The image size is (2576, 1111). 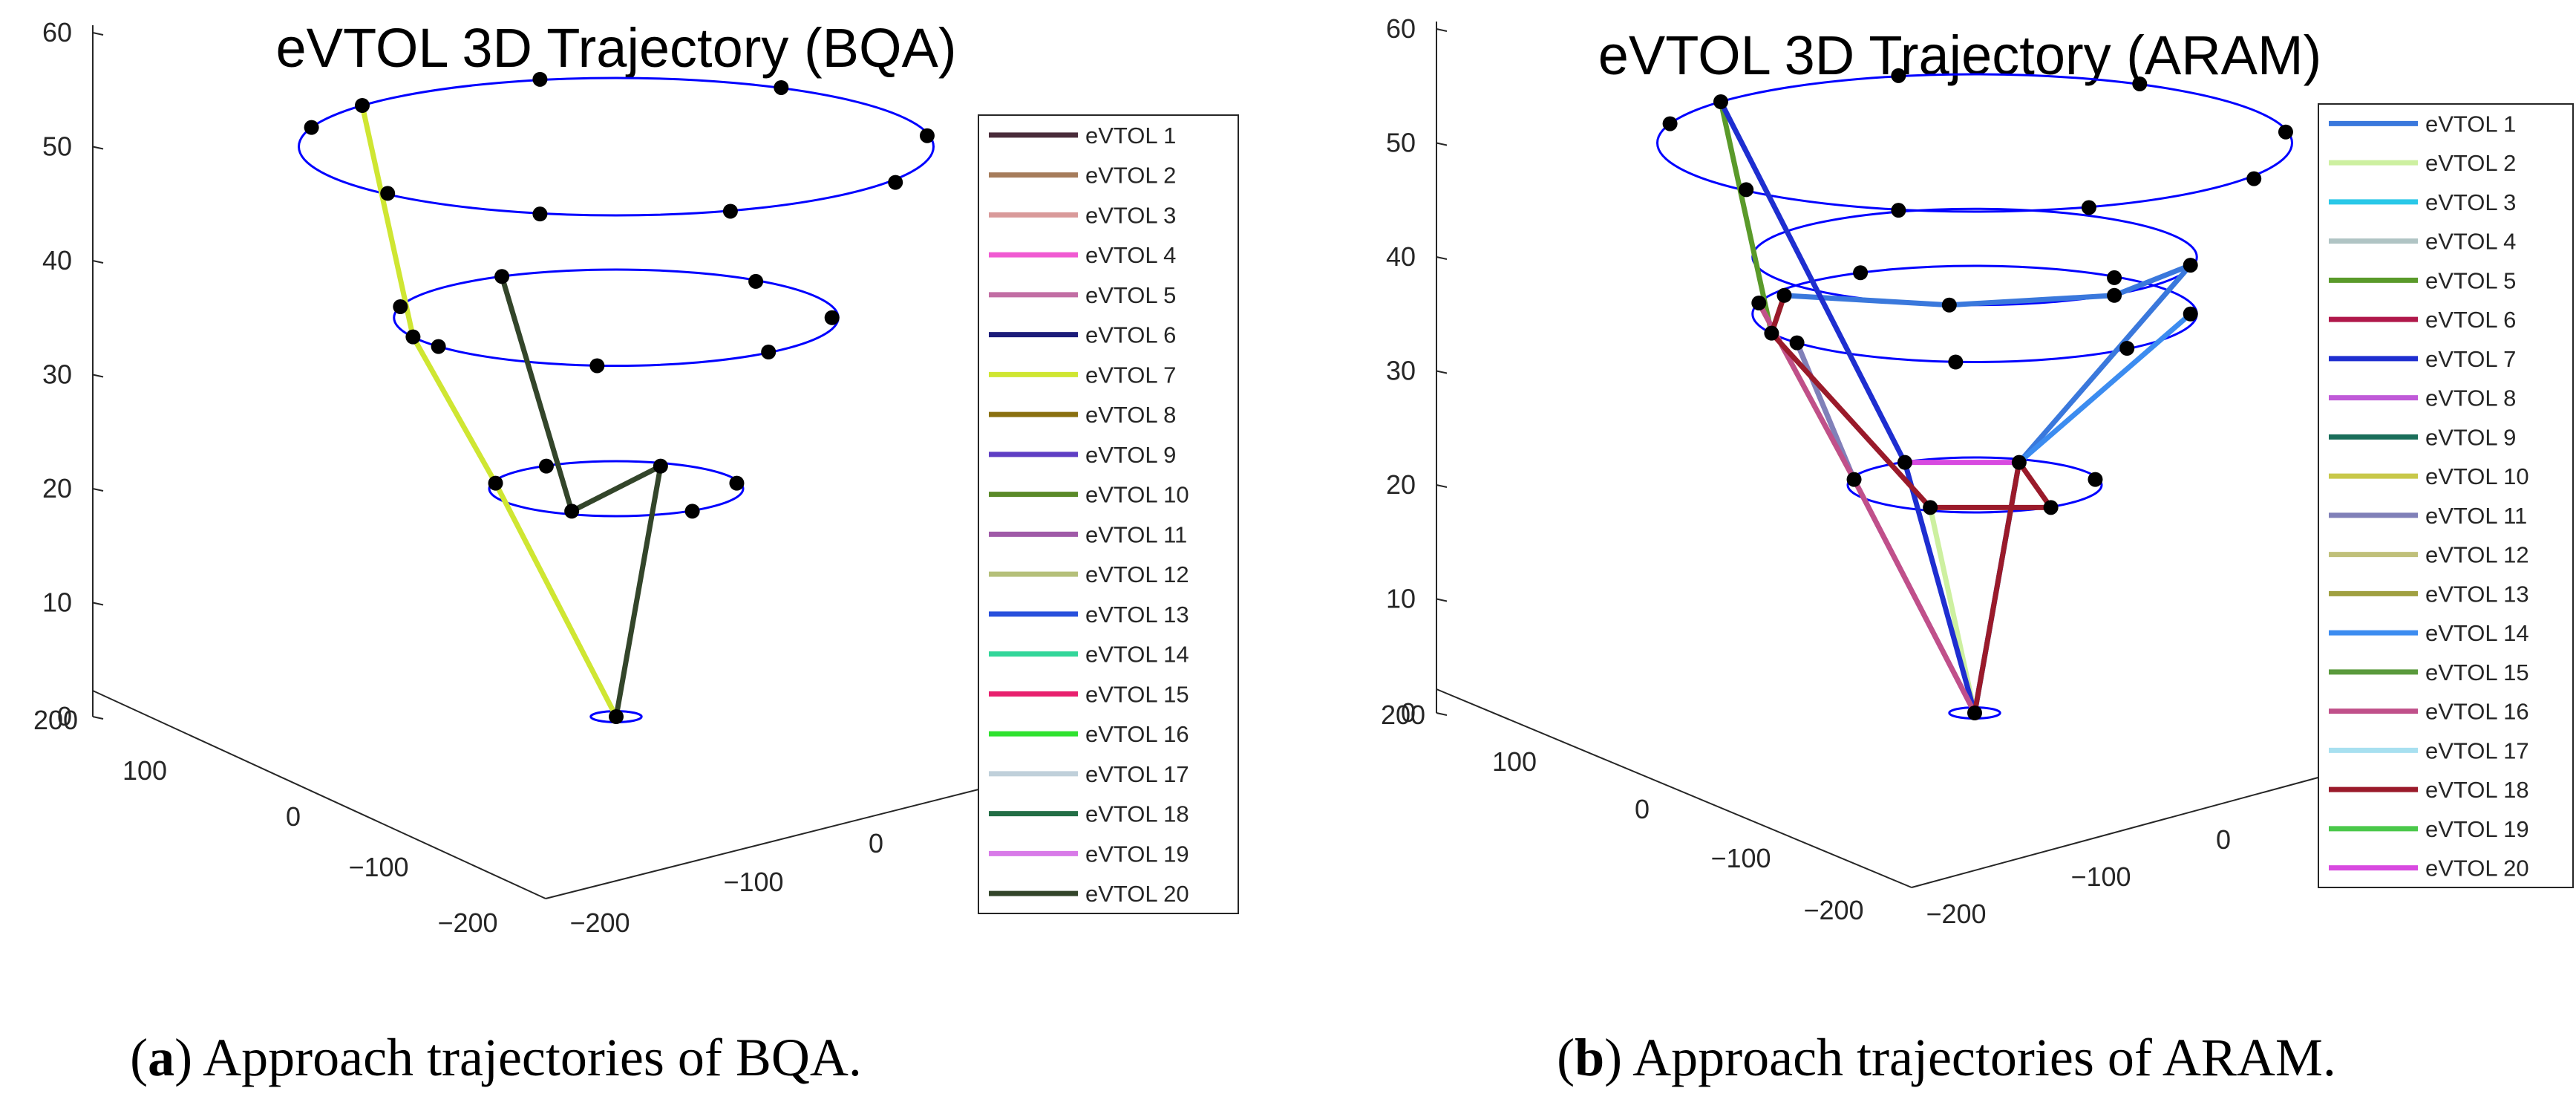 What do you see at coordinates (467, 923) in the screenshot?
I see `y-tick-label: −200` at bounding box center [467, 923].